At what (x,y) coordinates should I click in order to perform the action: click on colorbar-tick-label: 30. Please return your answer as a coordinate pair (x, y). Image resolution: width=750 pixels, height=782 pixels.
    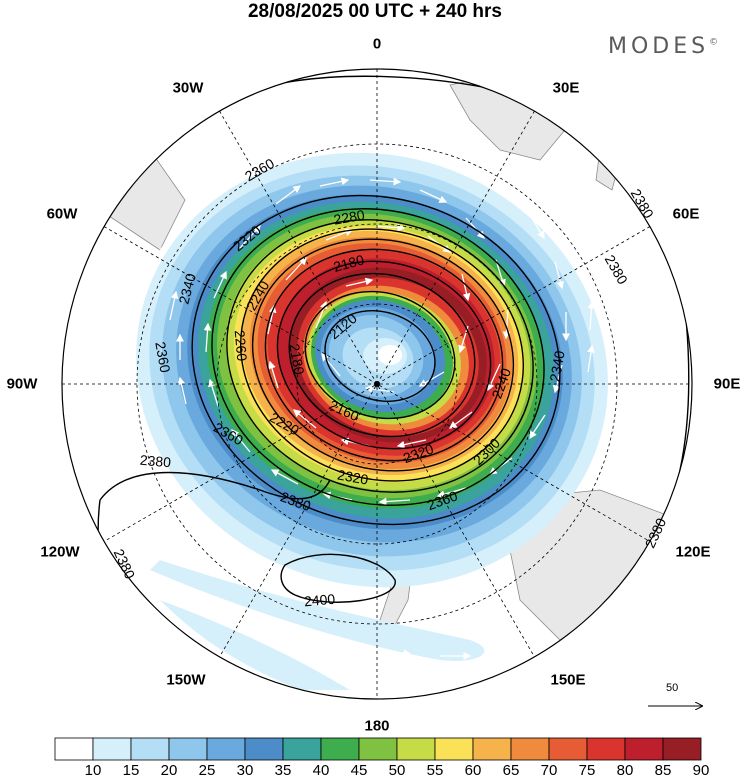
    Looking at the image, I should click on (245, 770).